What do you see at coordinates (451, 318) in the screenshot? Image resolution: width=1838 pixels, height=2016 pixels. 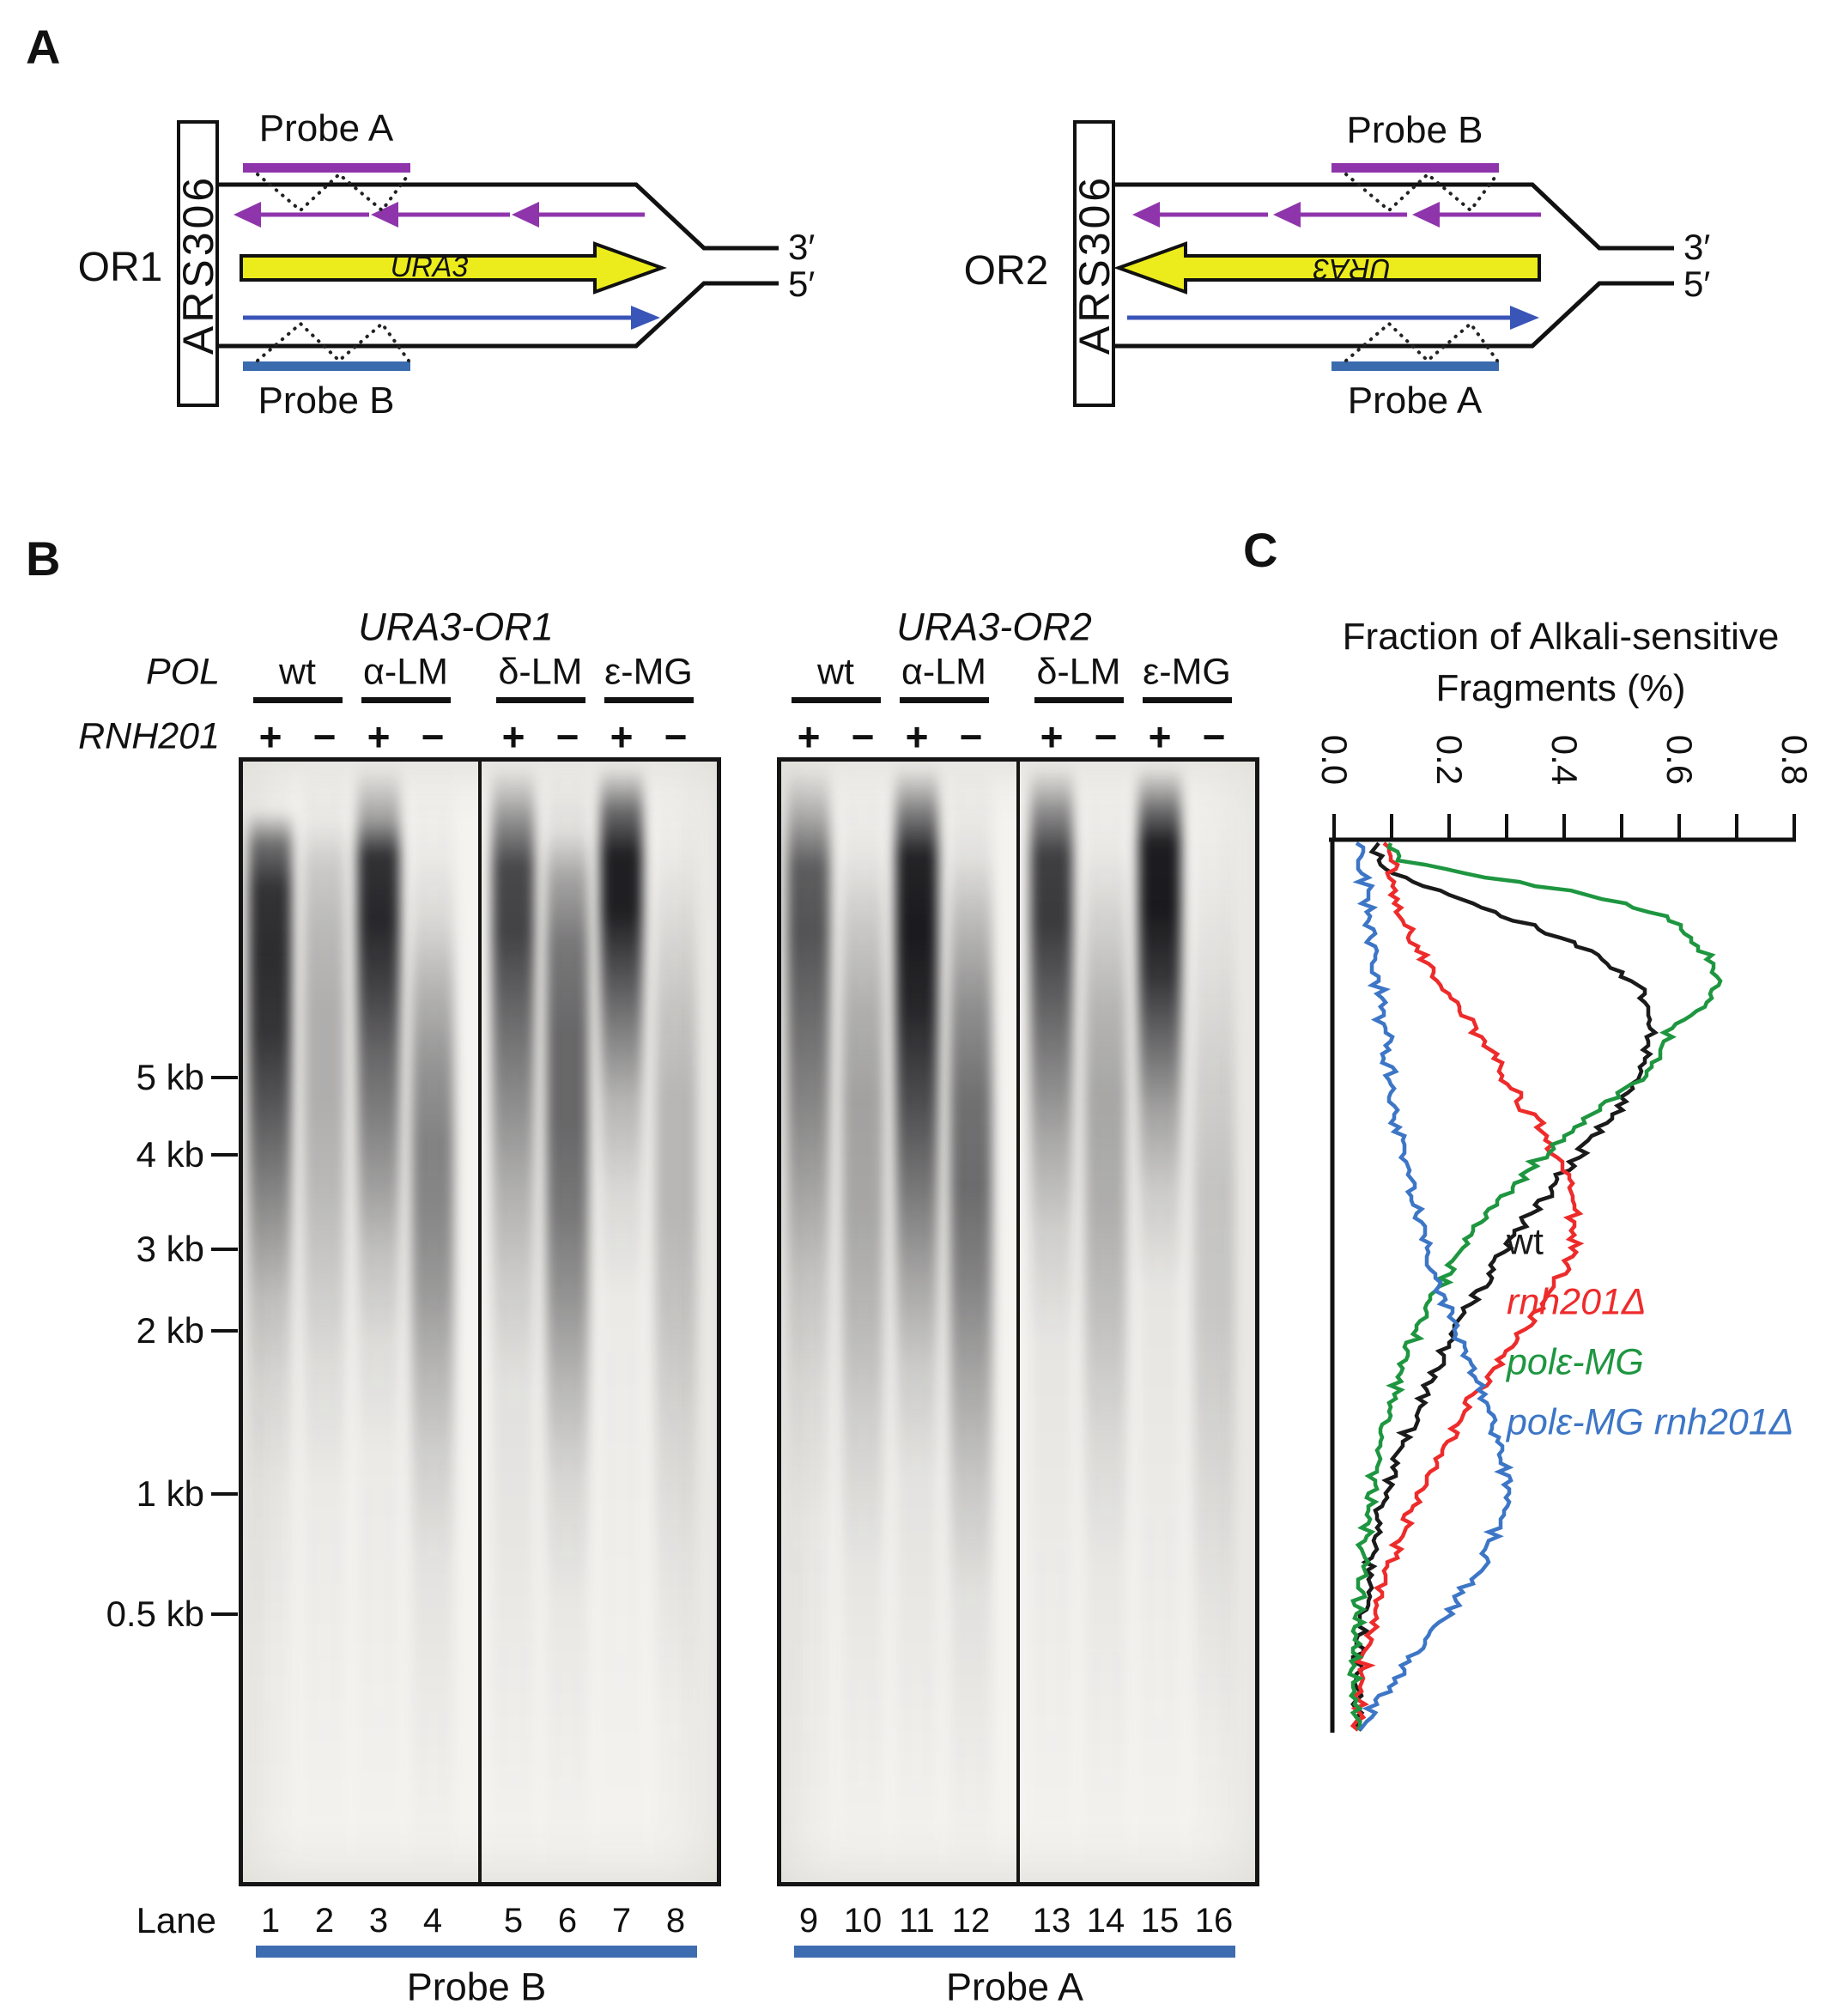 I see `or1-leading-strand-arrow` at bounding box center [451, 318].